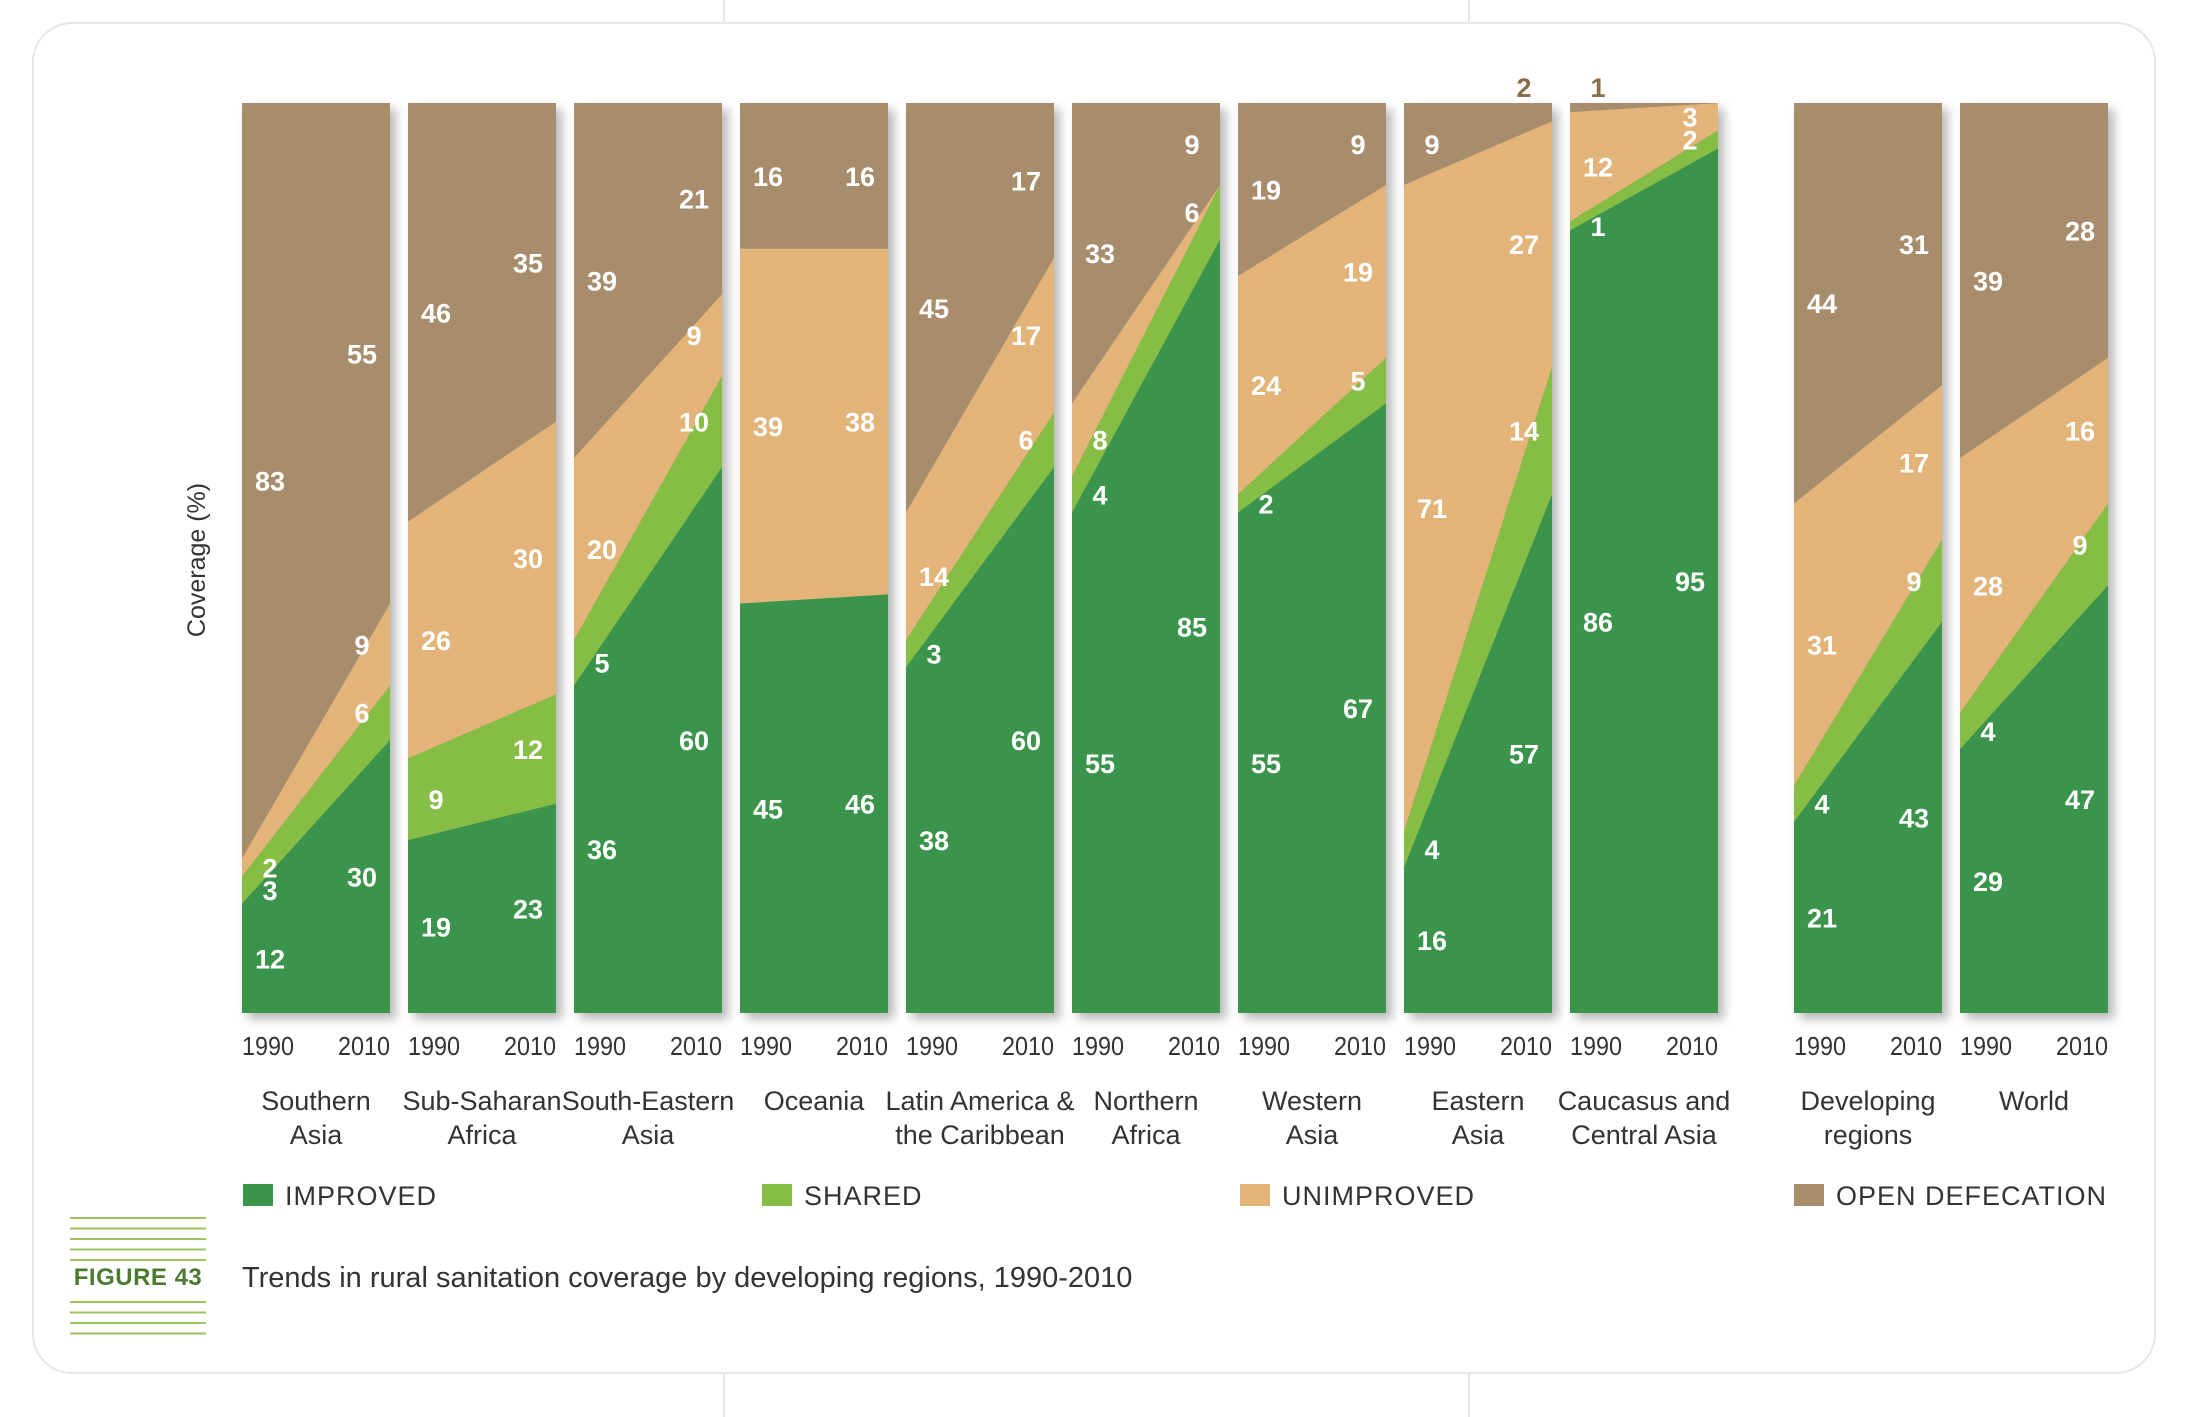  What do you see at coordinates (863, 1196) in the screenshot?
I see `legend-label: SHARED` at bounding box center [863, 1196].